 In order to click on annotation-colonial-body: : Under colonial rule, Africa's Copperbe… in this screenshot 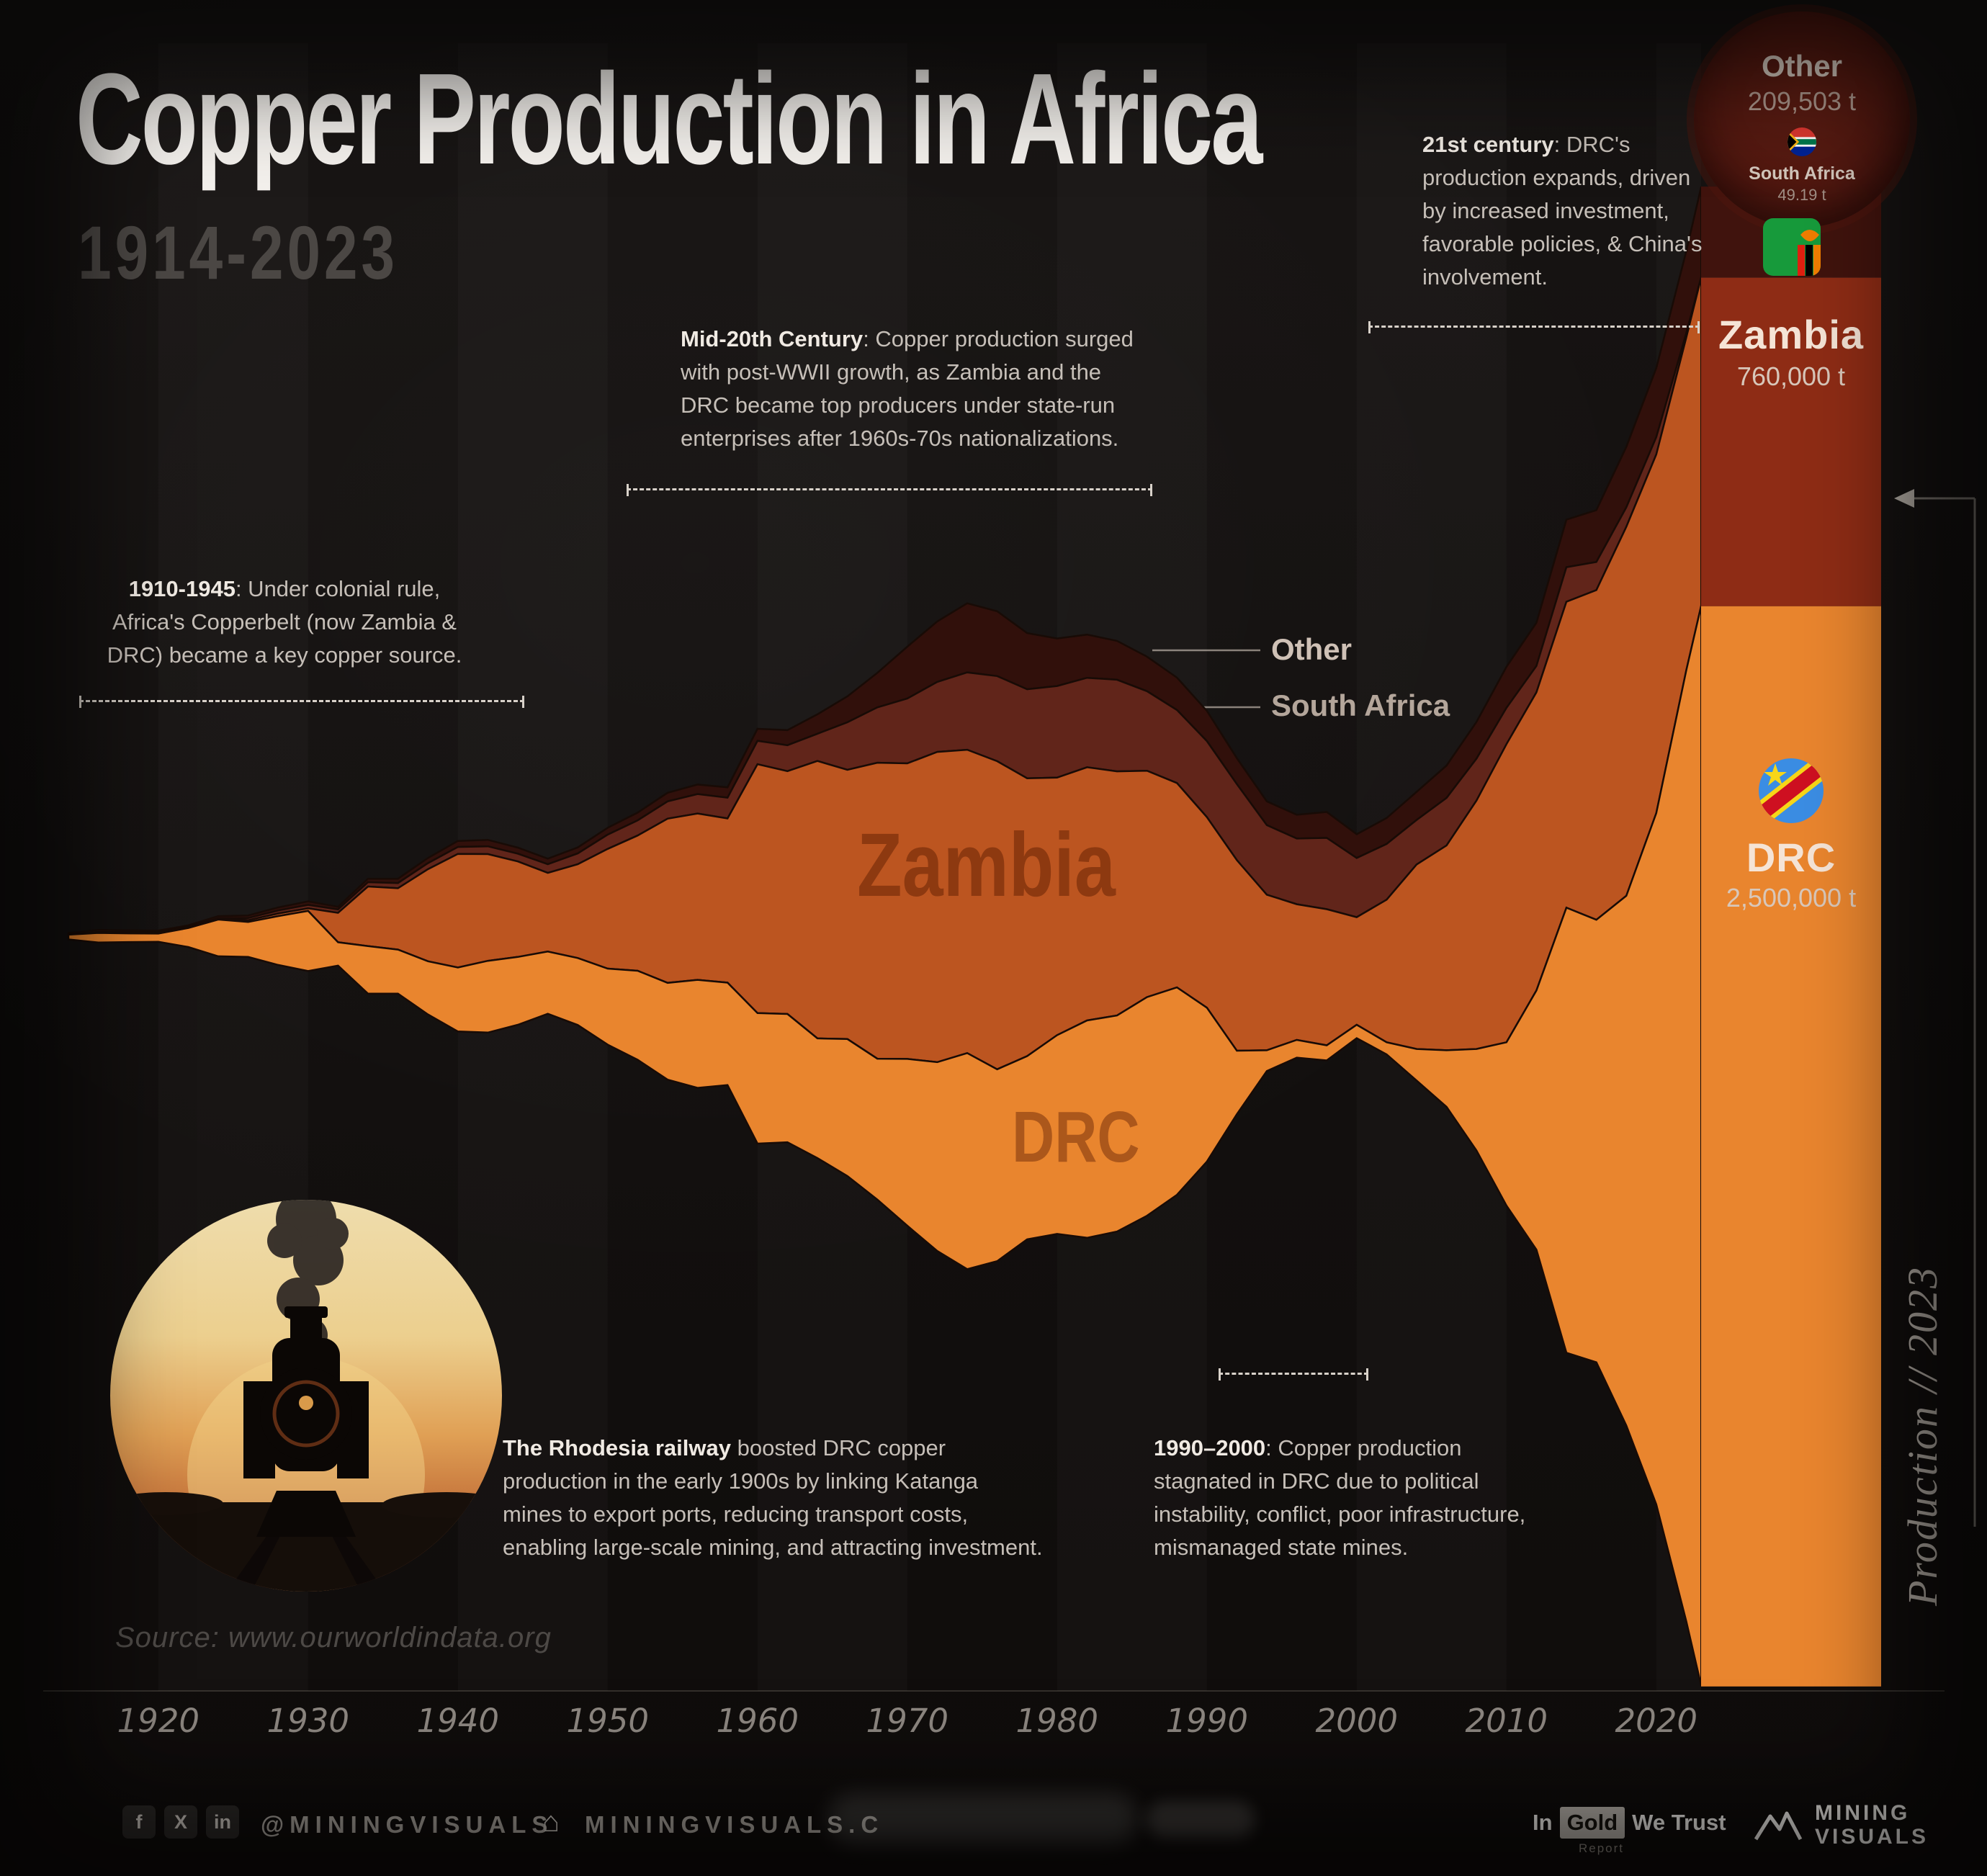, I will do `click(284, 622)`.